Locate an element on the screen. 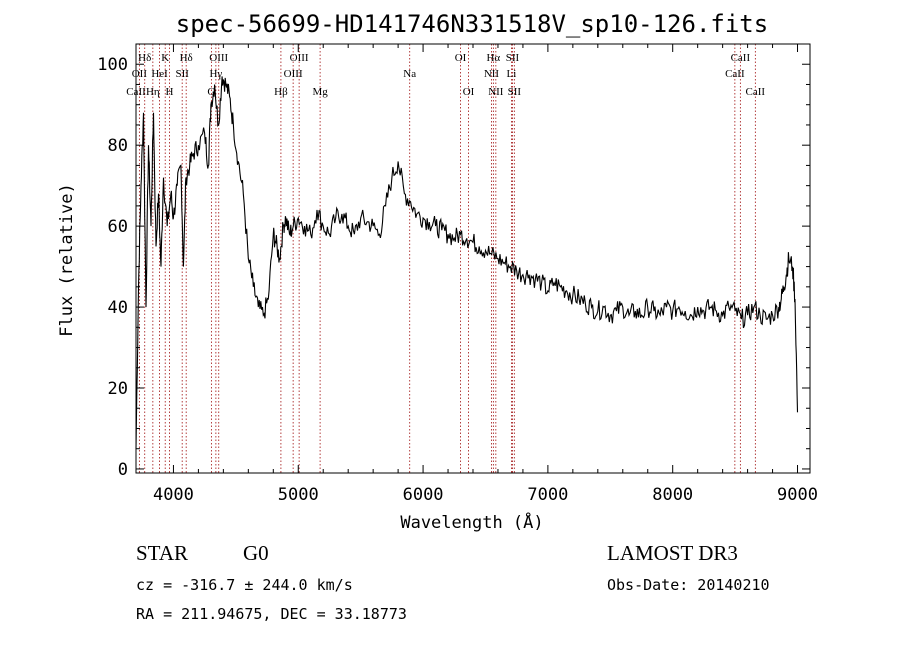  emission-line-label: Mg is located at coordinates (320, 92).